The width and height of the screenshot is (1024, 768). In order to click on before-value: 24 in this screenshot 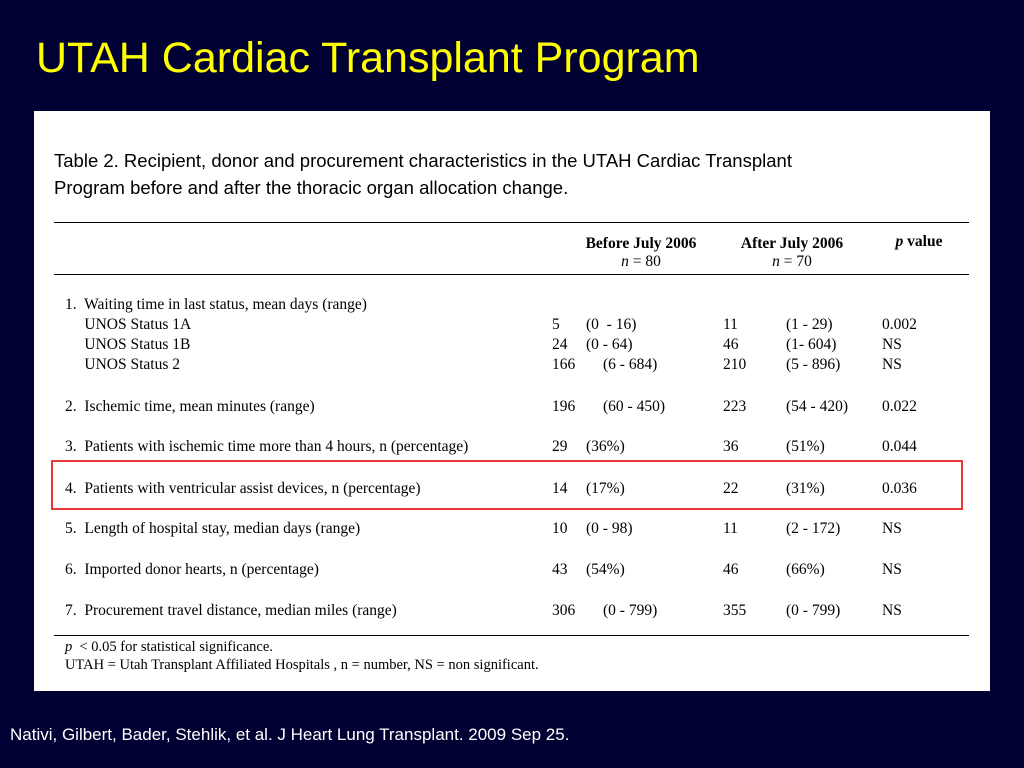, I will do `click(560, 344)`.